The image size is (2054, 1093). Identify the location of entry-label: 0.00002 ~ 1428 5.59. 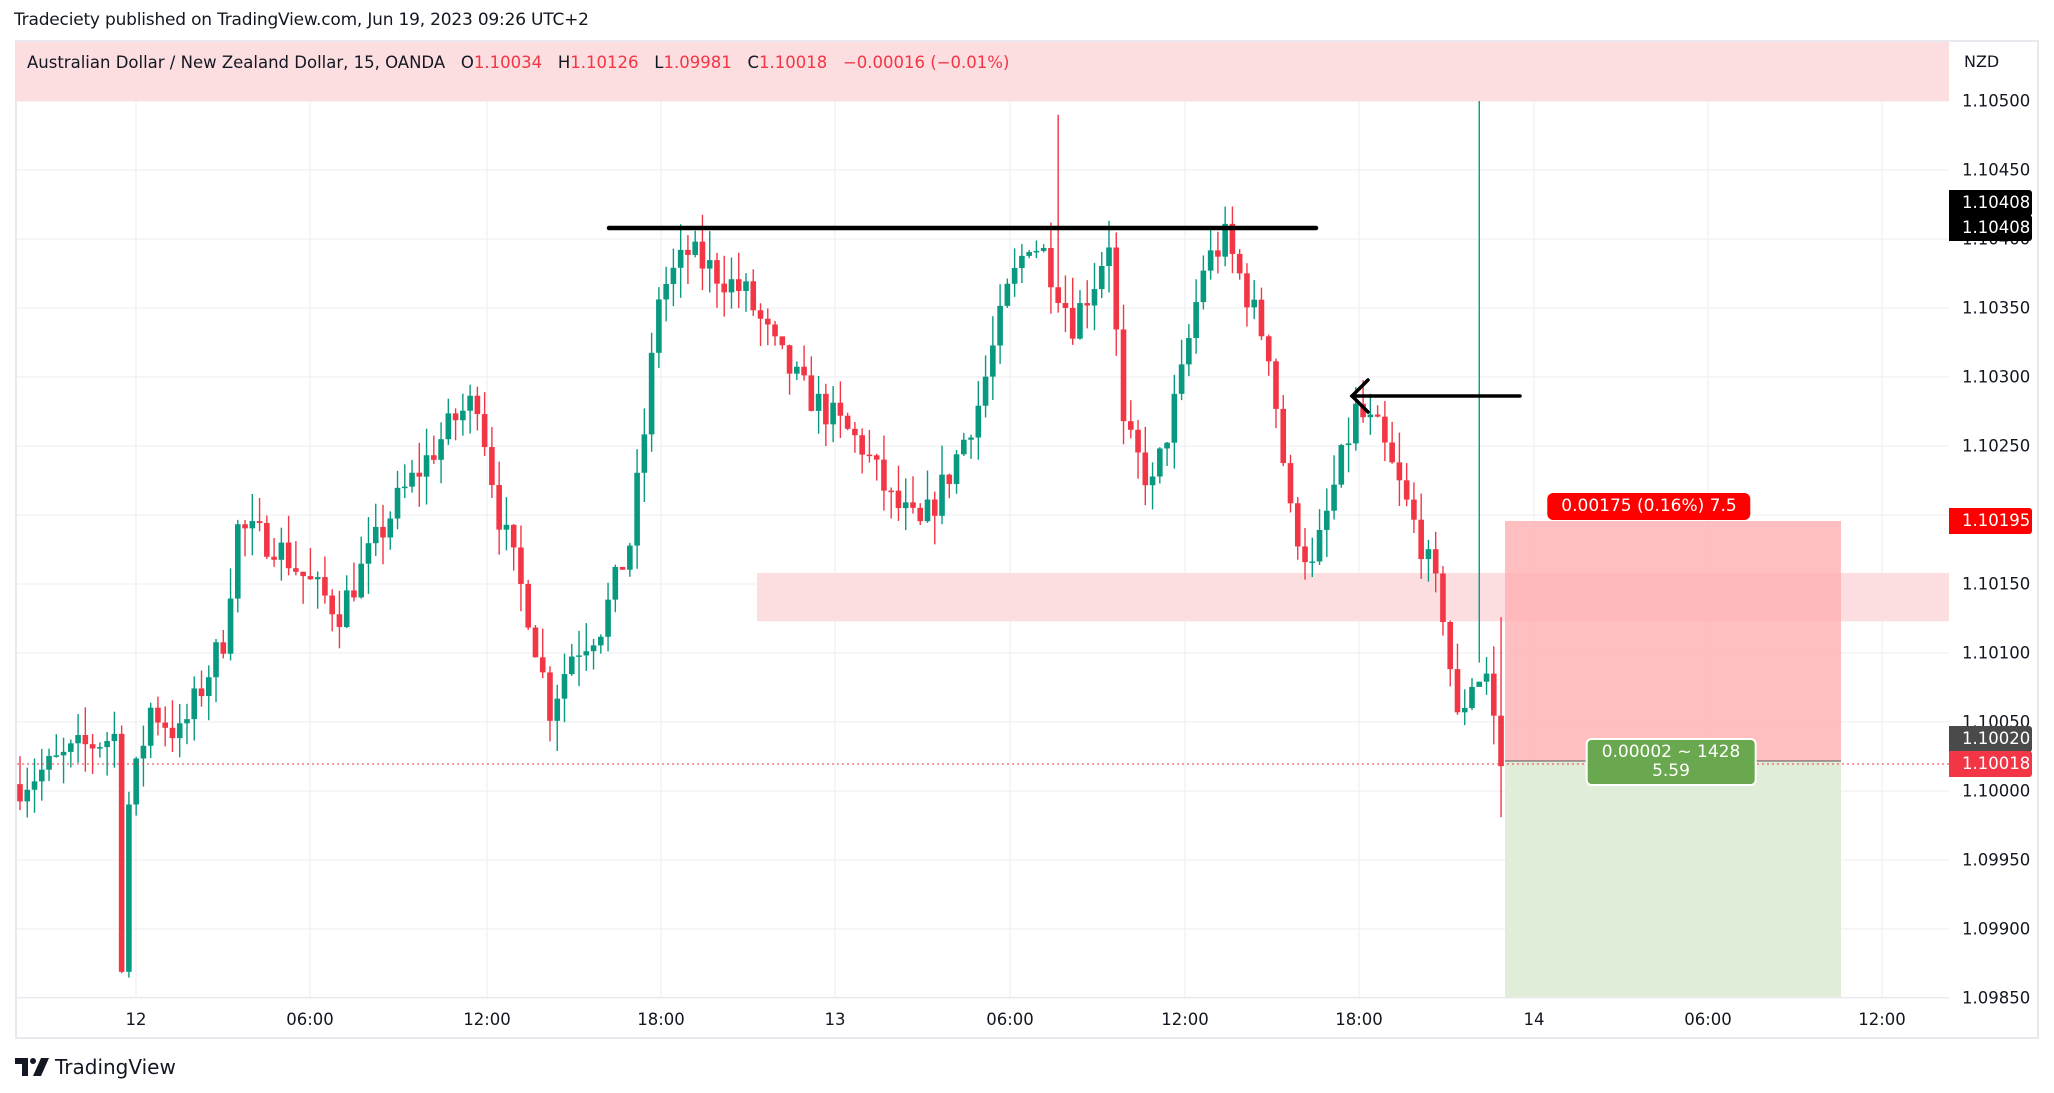
(1671, 762).